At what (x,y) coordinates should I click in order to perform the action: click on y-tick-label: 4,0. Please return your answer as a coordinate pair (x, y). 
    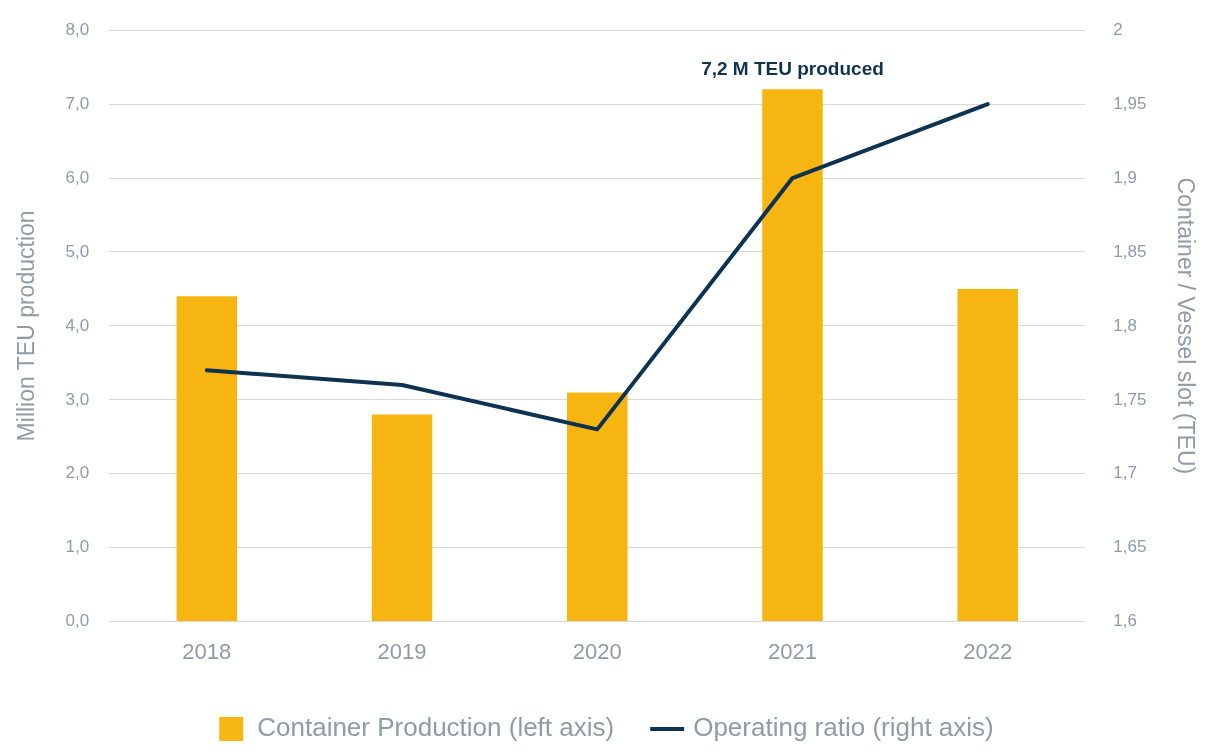
    Looking at the image, I should click on (77, 325).